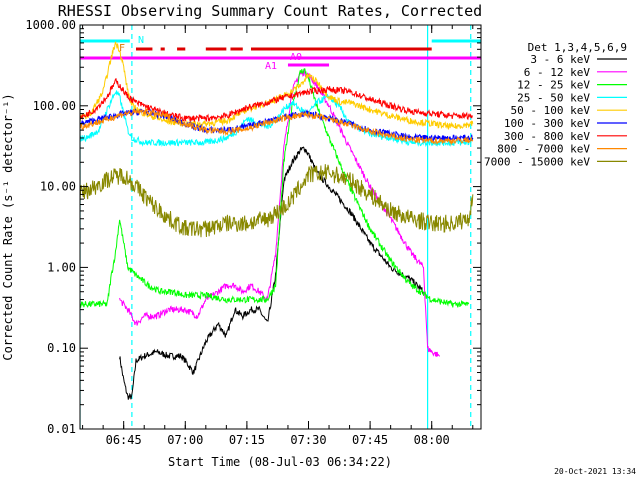  Describe the element at coordinates (50, 25) in the screenshot. I see `y-tick-label: 1000.00` at that location.